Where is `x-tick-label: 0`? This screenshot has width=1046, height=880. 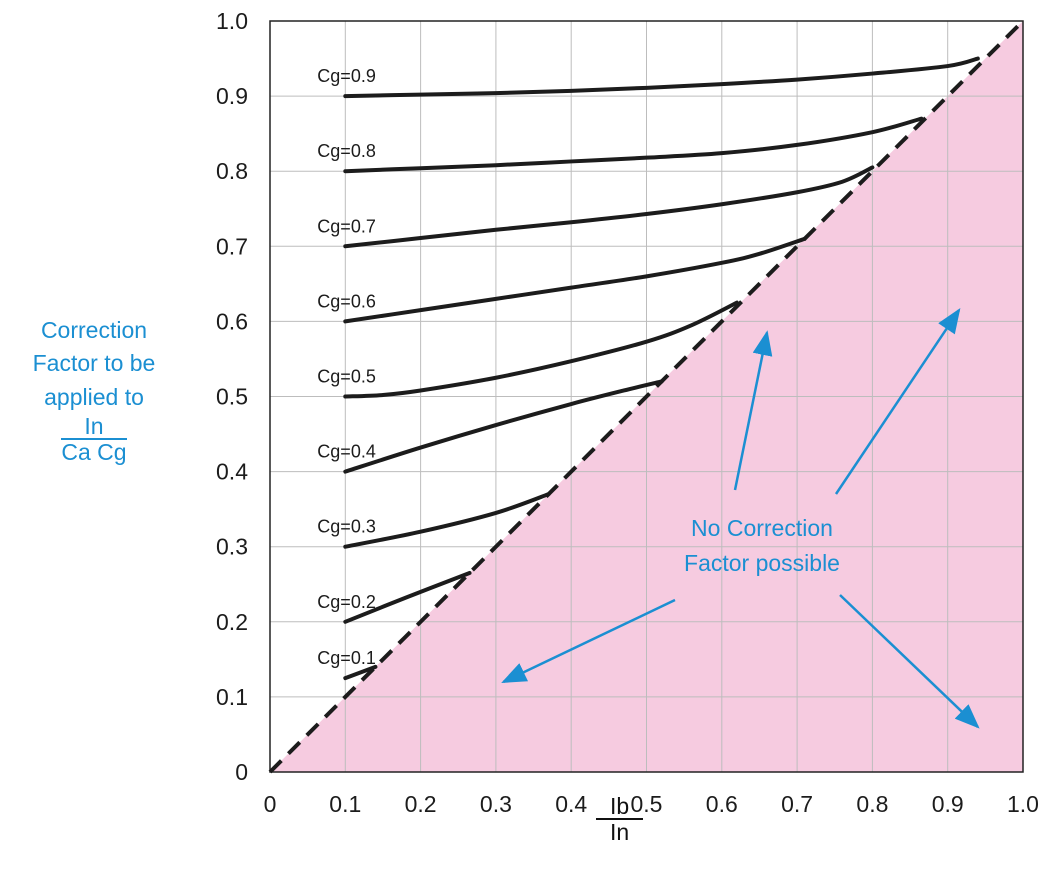
x-tick-label: 0 is located at coordinates (270, 804).